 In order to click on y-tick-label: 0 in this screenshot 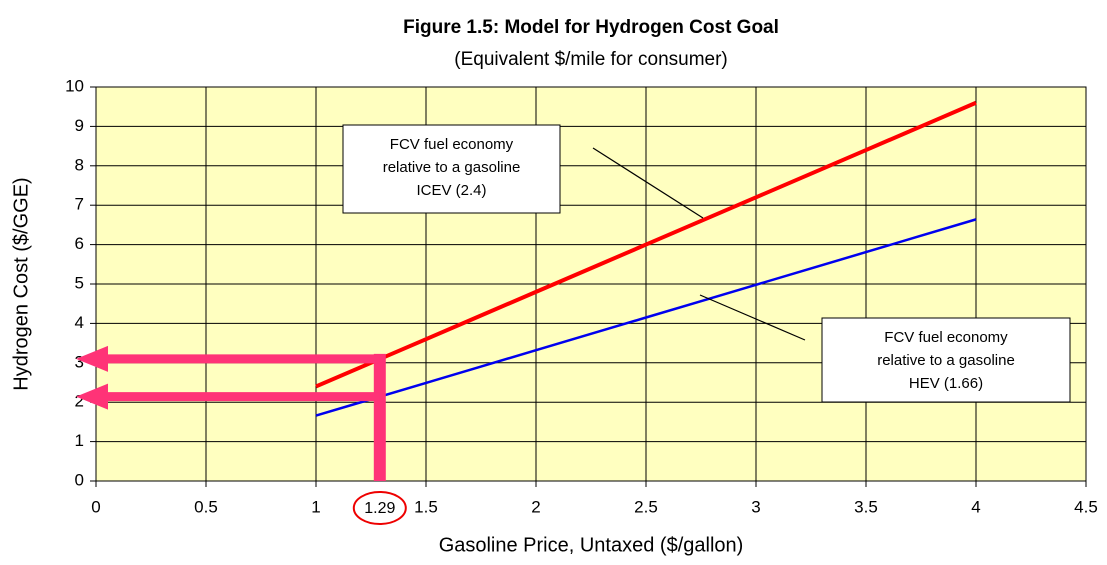, I will do `click(79, 479)`.